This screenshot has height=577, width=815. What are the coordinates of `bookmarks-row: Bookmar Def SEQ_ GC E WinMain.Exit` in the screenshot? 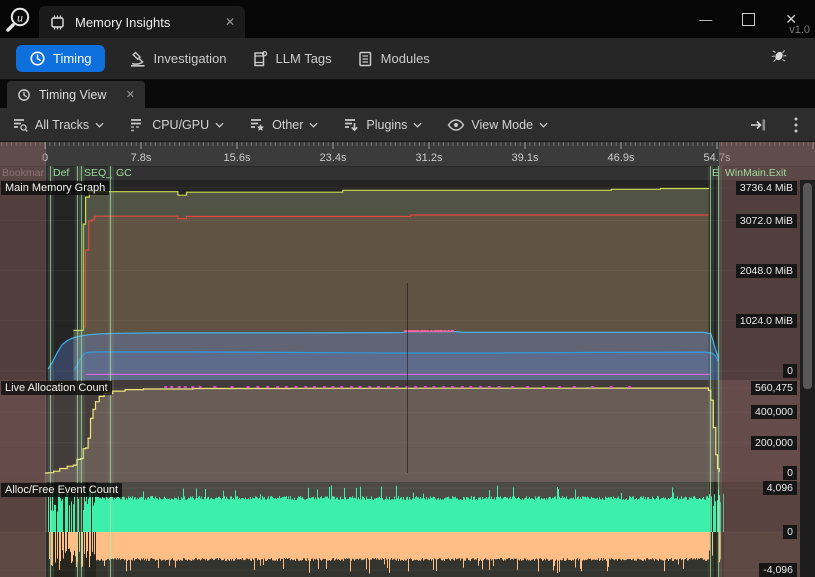 It's located at (407, 173).